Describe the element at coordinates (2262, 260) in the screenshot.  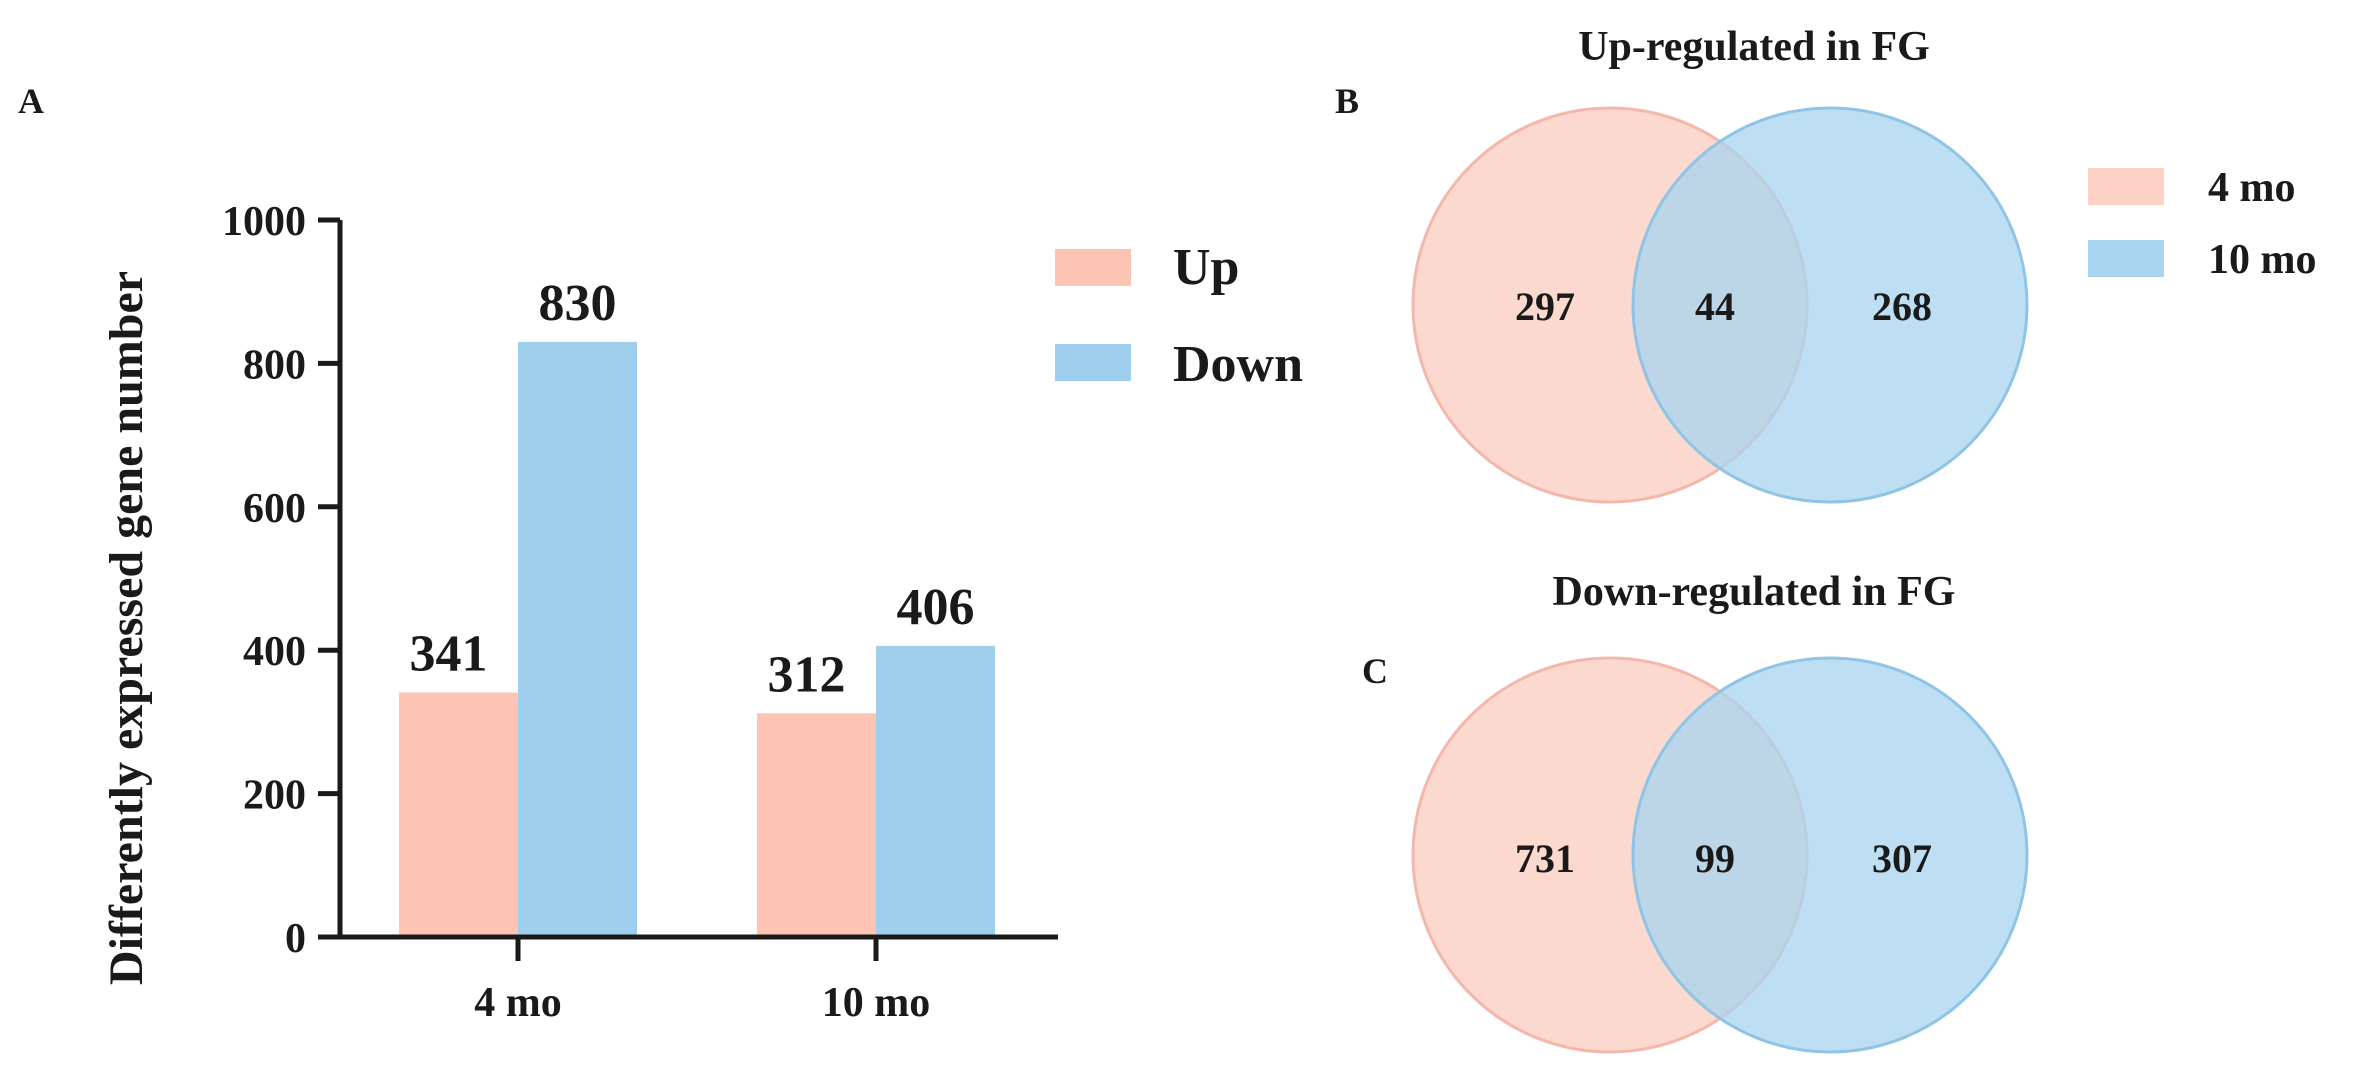
I see `venn-legend-label-10mo: 10 mo` at that location.